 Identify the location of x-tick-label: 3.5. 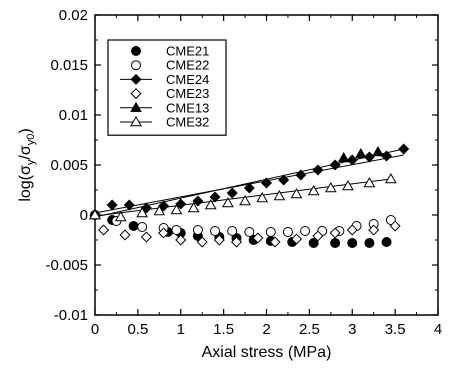
(395, 329).